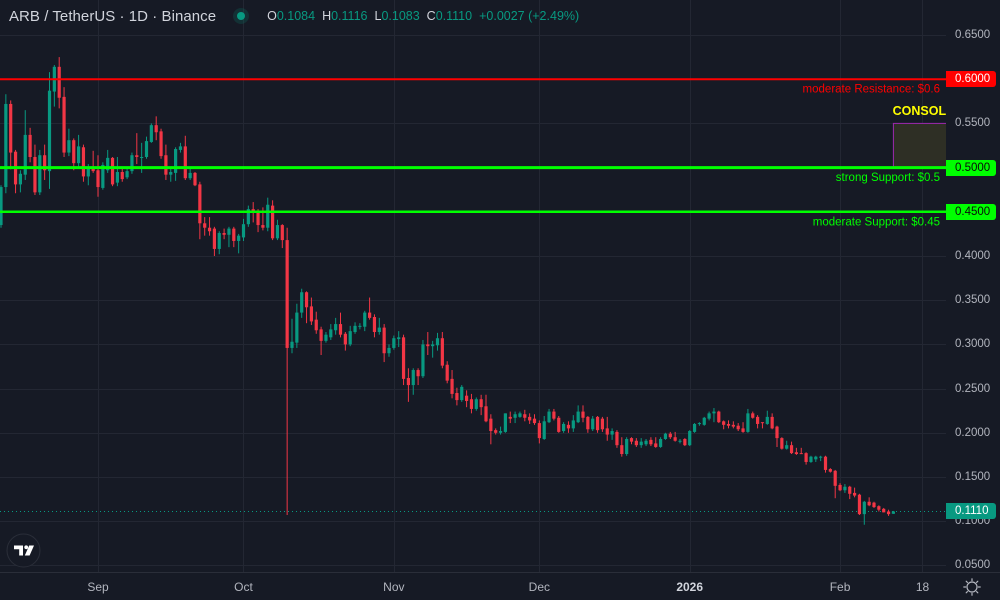  What do you see at coordinates (973, 432) in the screenshot?
I see `price-axis-label: 0.2000` at bounding box center [973, 432].